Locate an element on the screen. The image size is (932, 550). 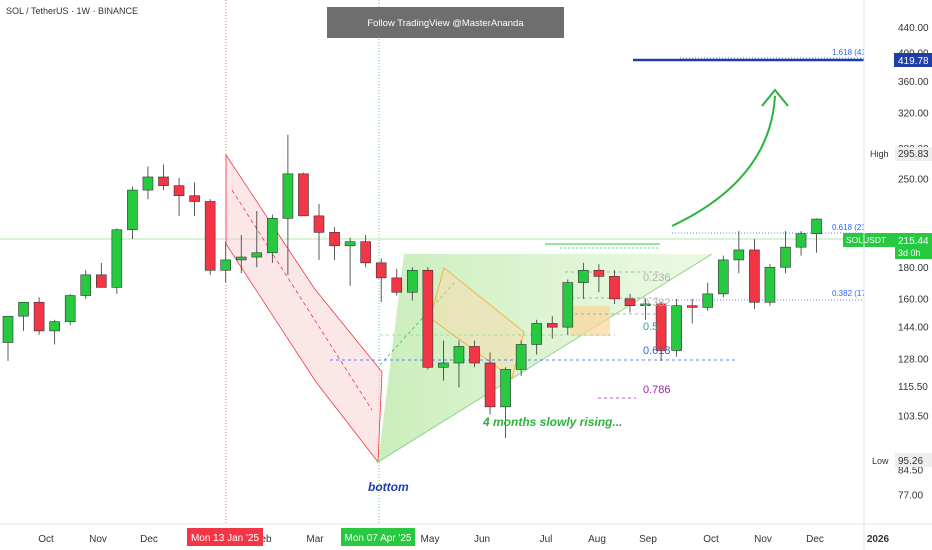
high-label: High is located at coordinates (879, 154).